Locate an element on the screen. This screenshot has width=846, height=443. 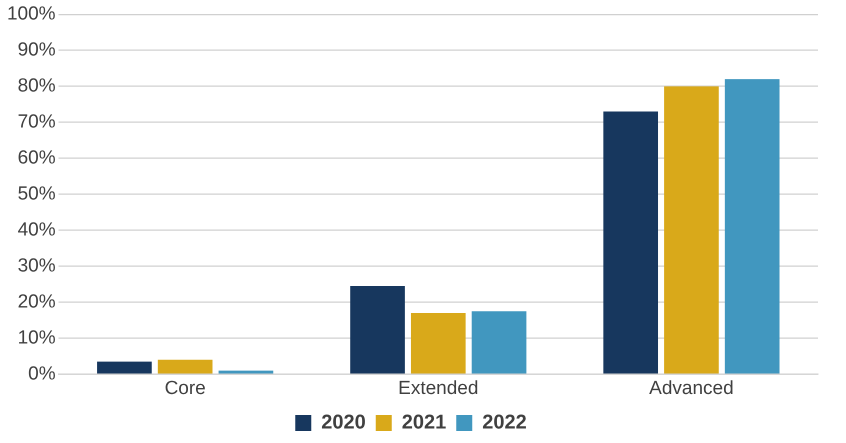
y-tick-label: 80% is located at coordinates (37, 86).